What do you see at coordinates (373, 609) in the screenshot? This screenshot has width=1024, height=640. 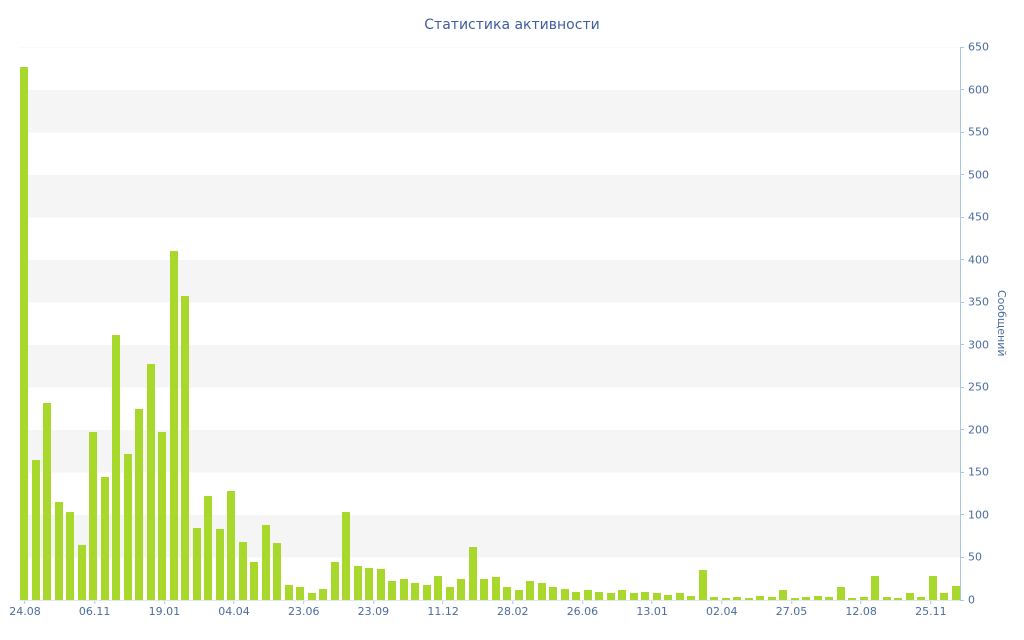 I see `x-tick: 23.09` at bounding box center [373, 609].